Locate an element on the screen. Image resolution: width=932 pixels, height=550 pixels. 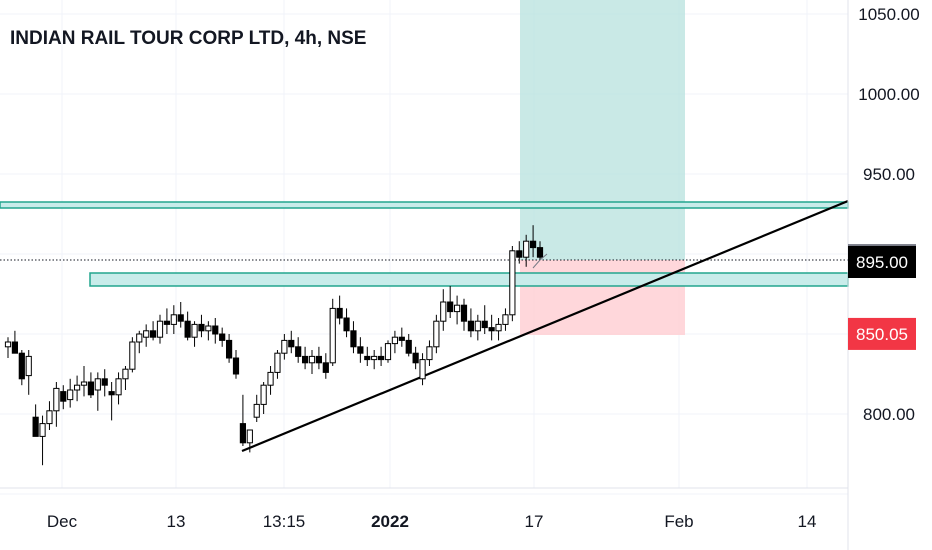
stop-zone is located at coordinates (602, 297).